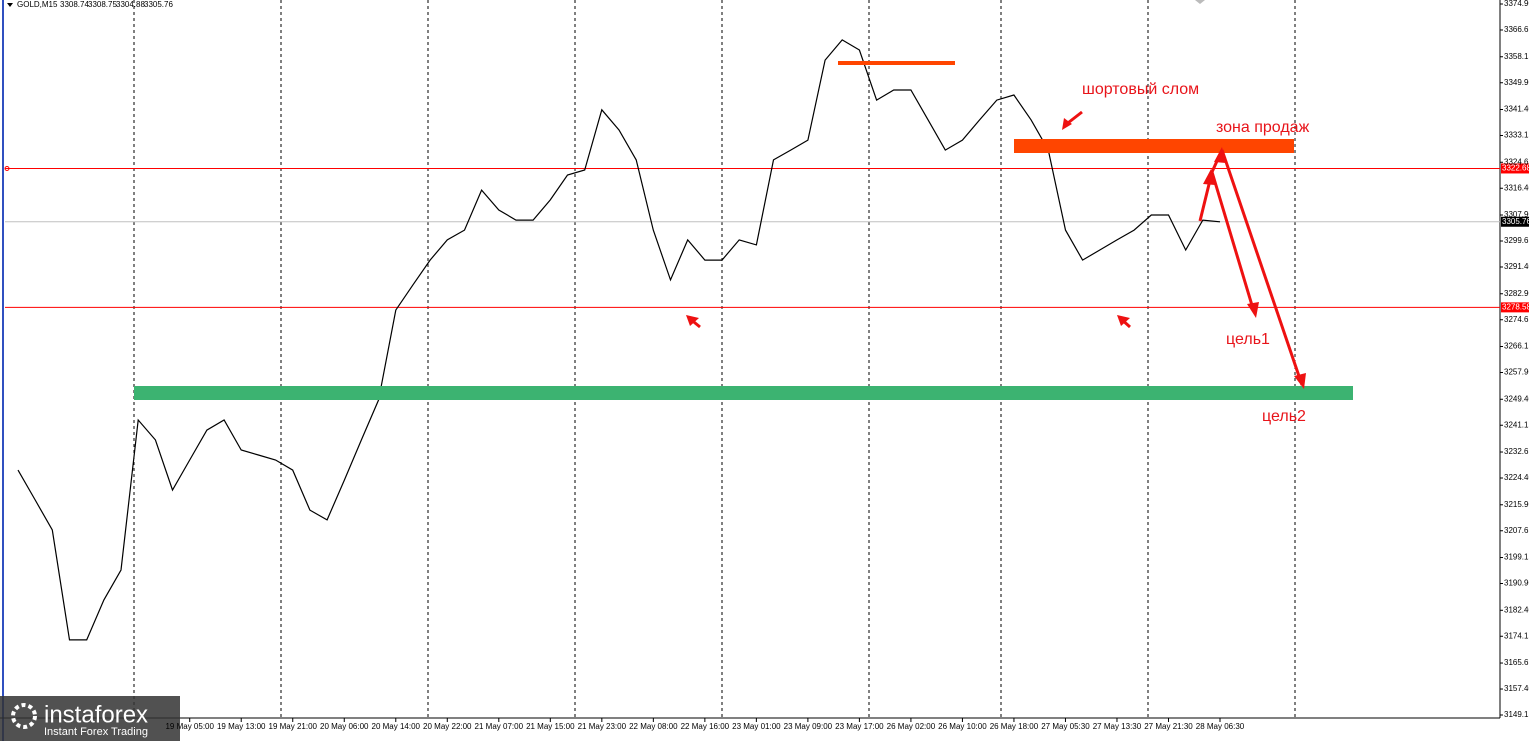 Image resolution: width=1529 pixels, height=741 pixels. What do you see at coordinates (1516, 609) in the screenshot?
I see `y-tick-label: 3182.40` at bounding box center [1516, 609].